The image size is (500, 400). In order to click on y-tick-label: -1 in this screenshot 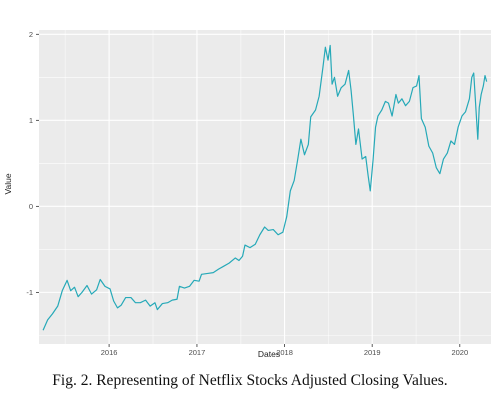, I will do `click(29, 292)`.